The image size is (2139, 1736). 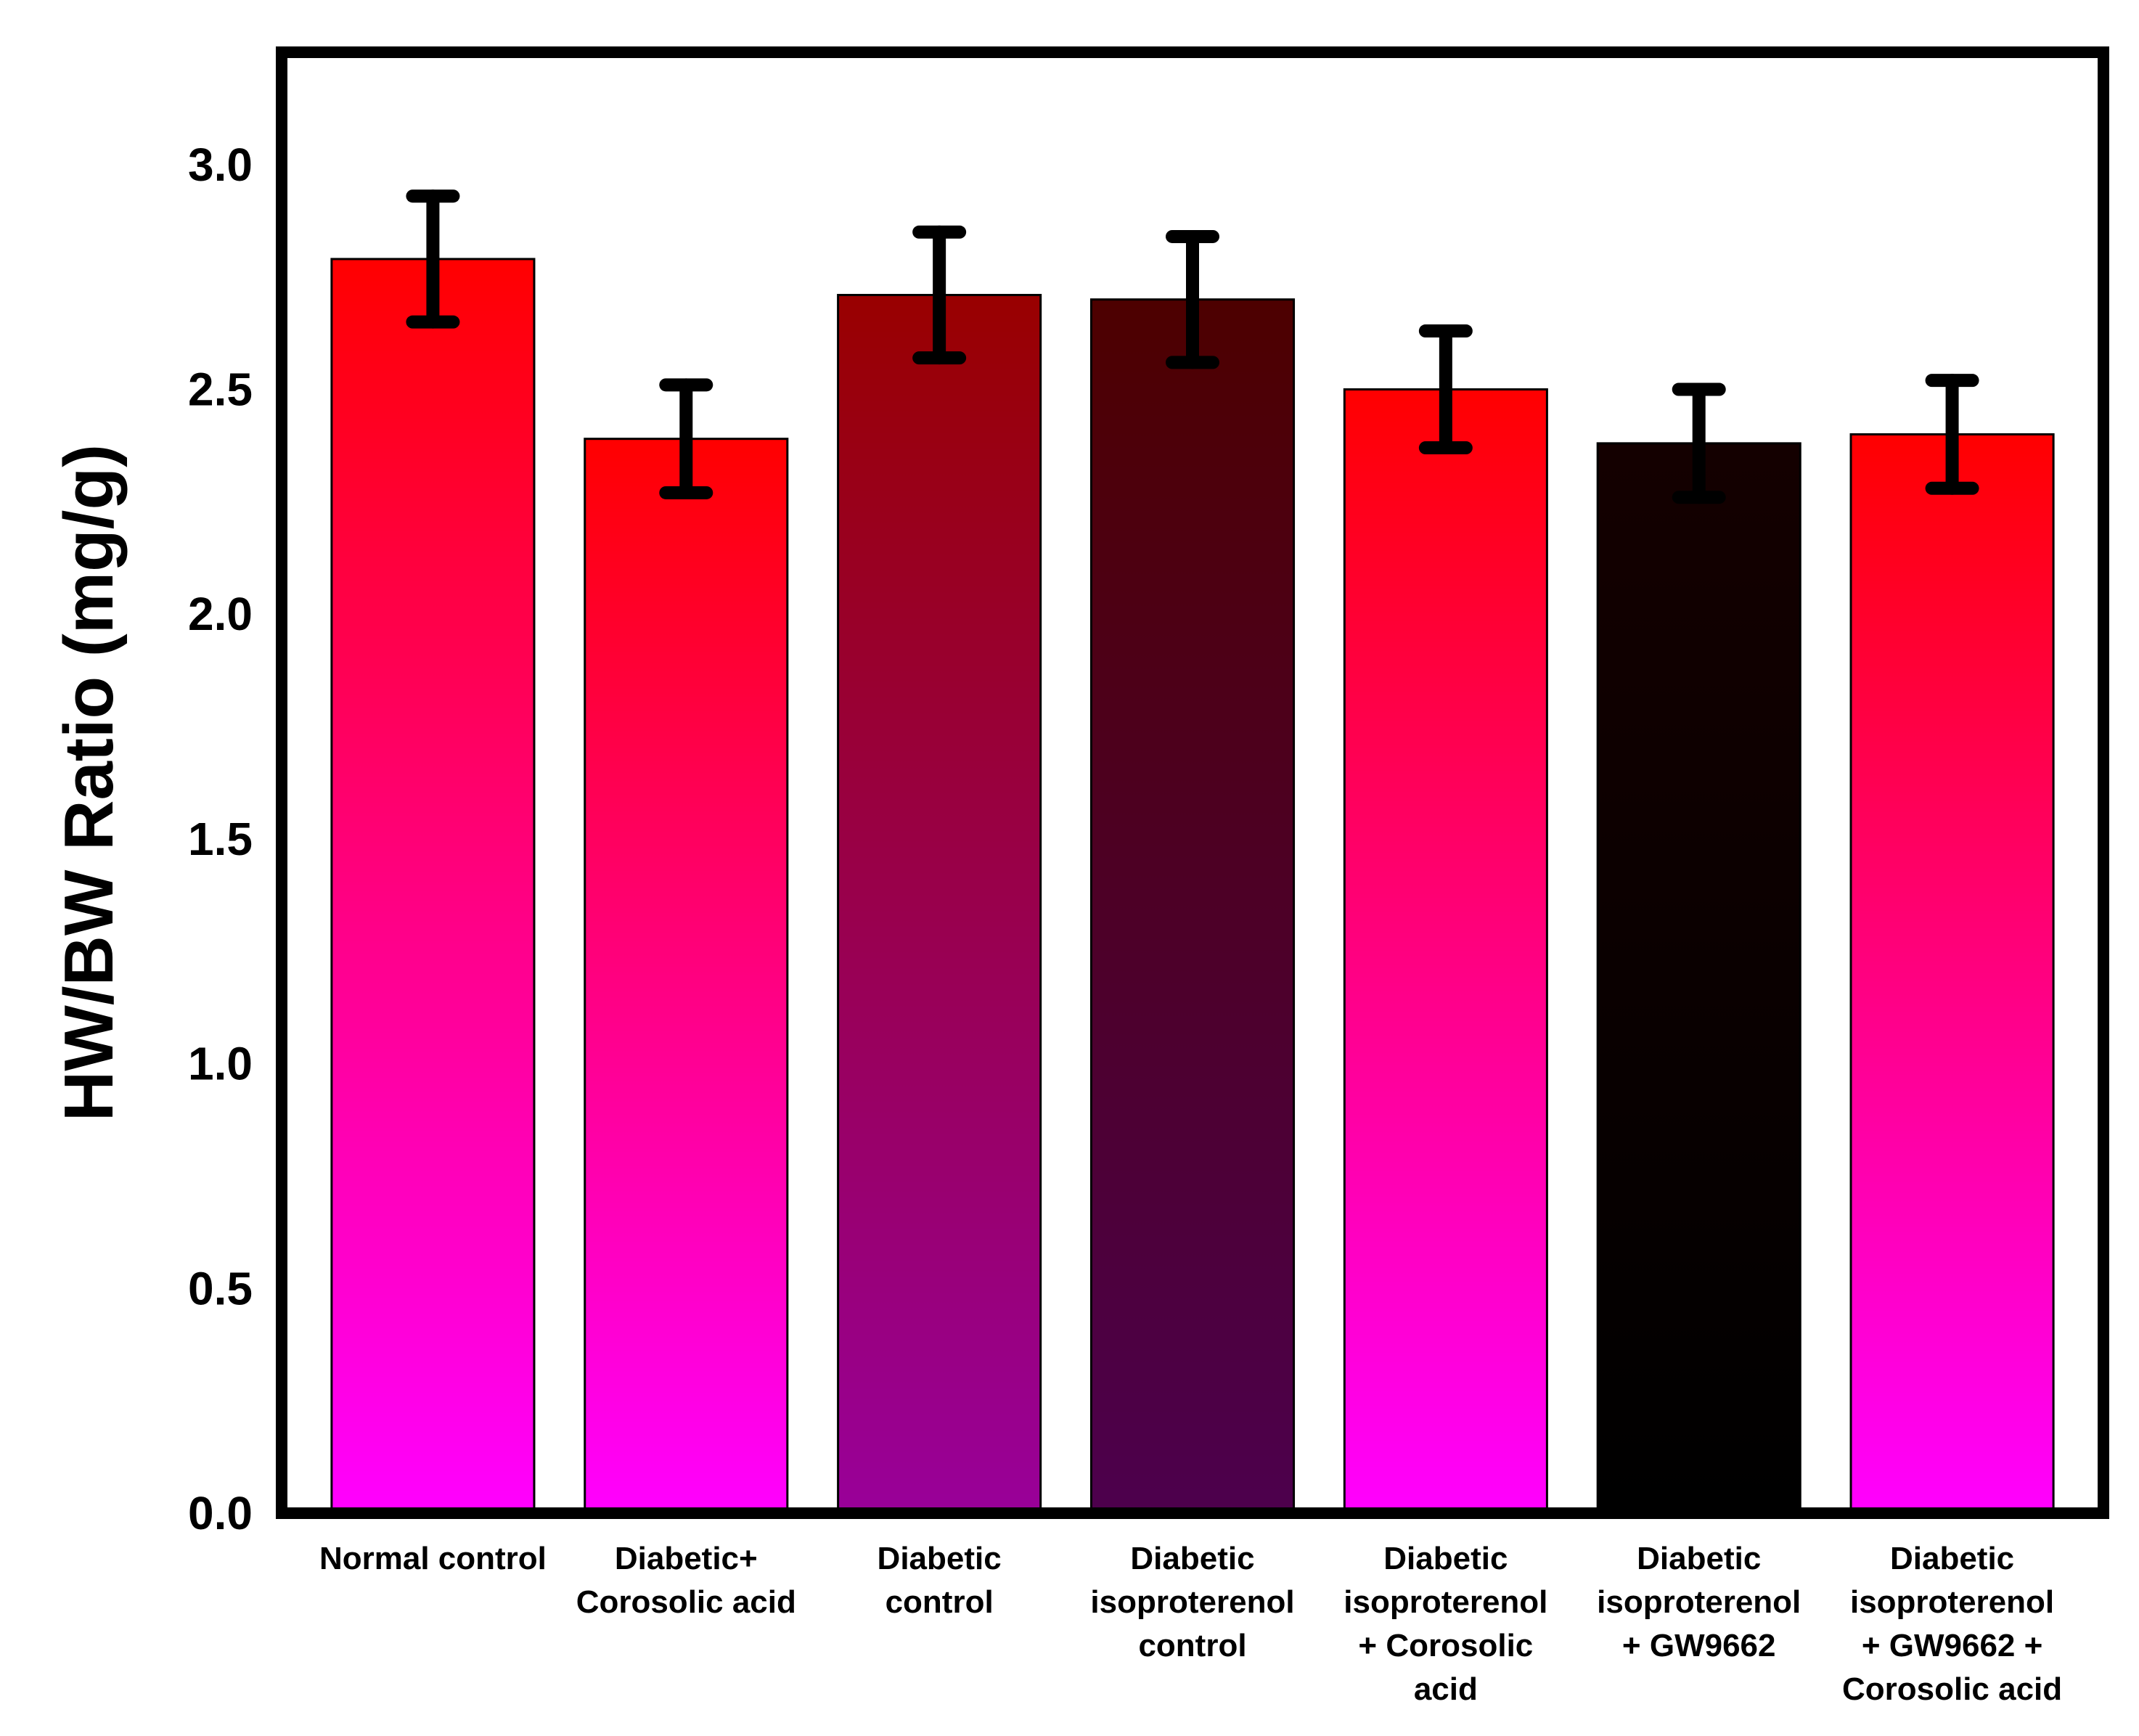 What do you see at coordinates (220, 390) in the screenshot?
I see `y-tick-label: 2.5` at bounding box center [220, 390].